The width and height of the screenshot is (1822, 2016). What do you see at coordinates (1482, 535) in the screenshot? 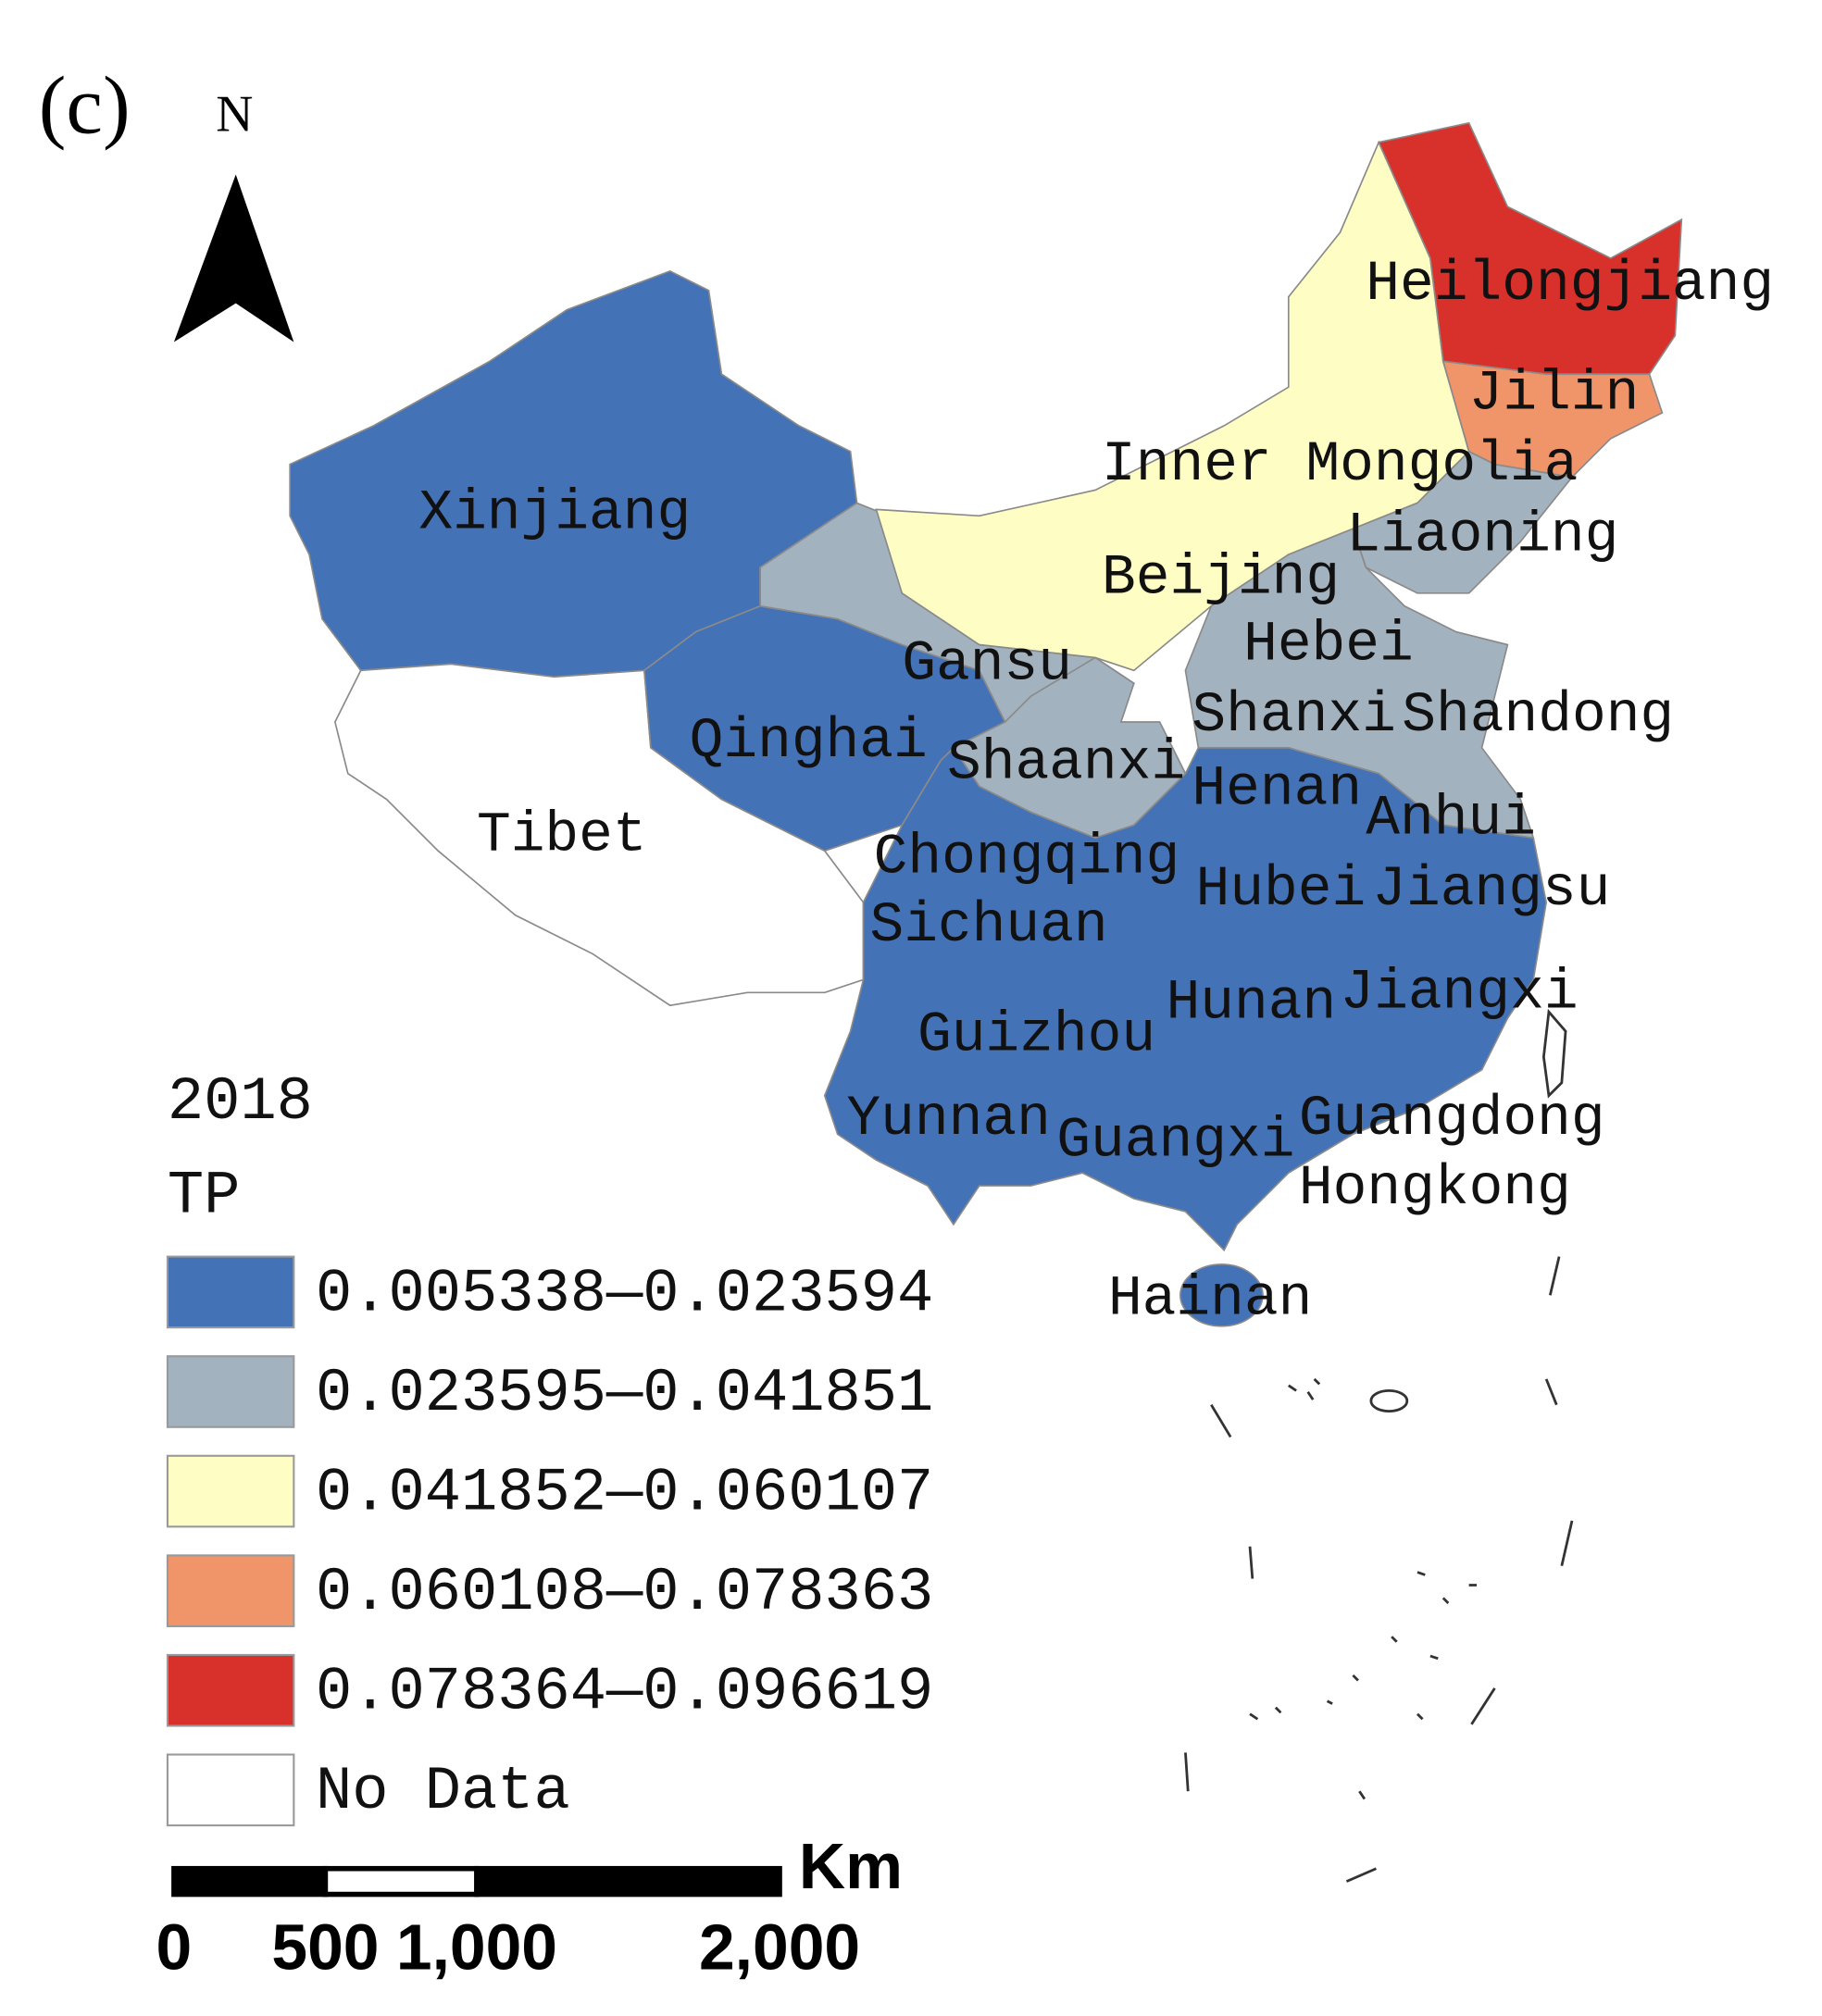
I see `region-label: Liaoning` at bounding box center [1482, 535].